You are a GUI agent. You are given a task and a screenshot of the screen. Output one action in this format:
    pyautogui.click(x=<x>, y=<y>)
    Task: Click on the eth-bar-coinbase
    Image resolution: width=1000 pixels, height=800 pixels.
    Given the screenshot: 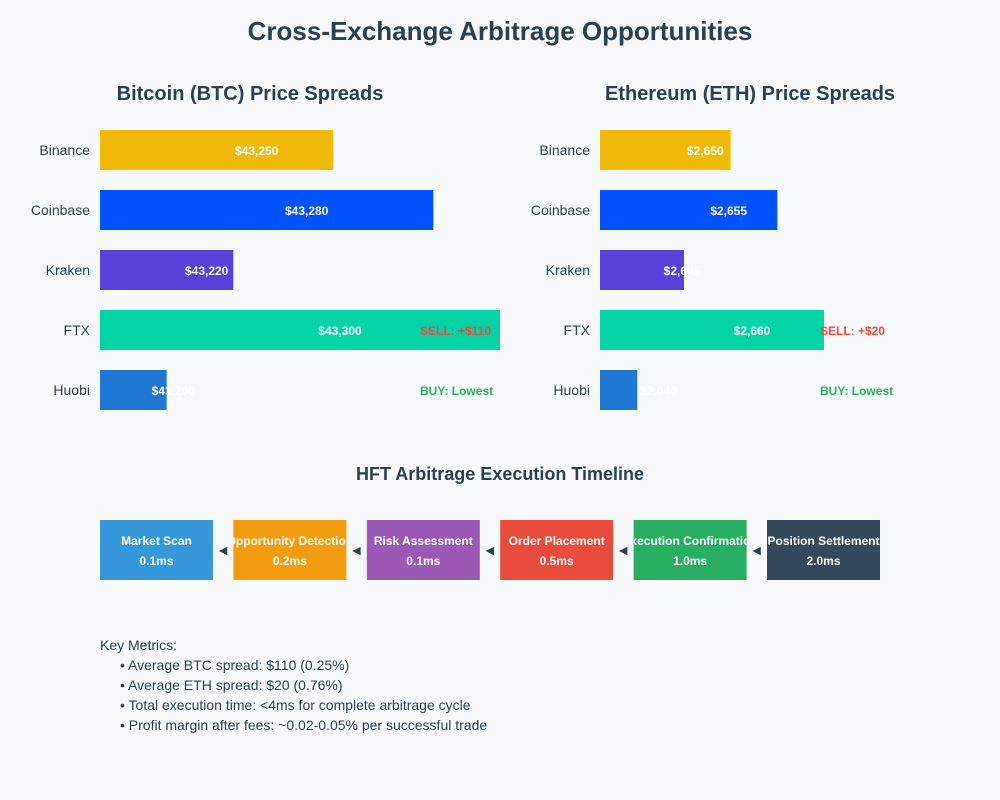 What is the action you would take?
    pyautogui.click(x=689, y=210)
    